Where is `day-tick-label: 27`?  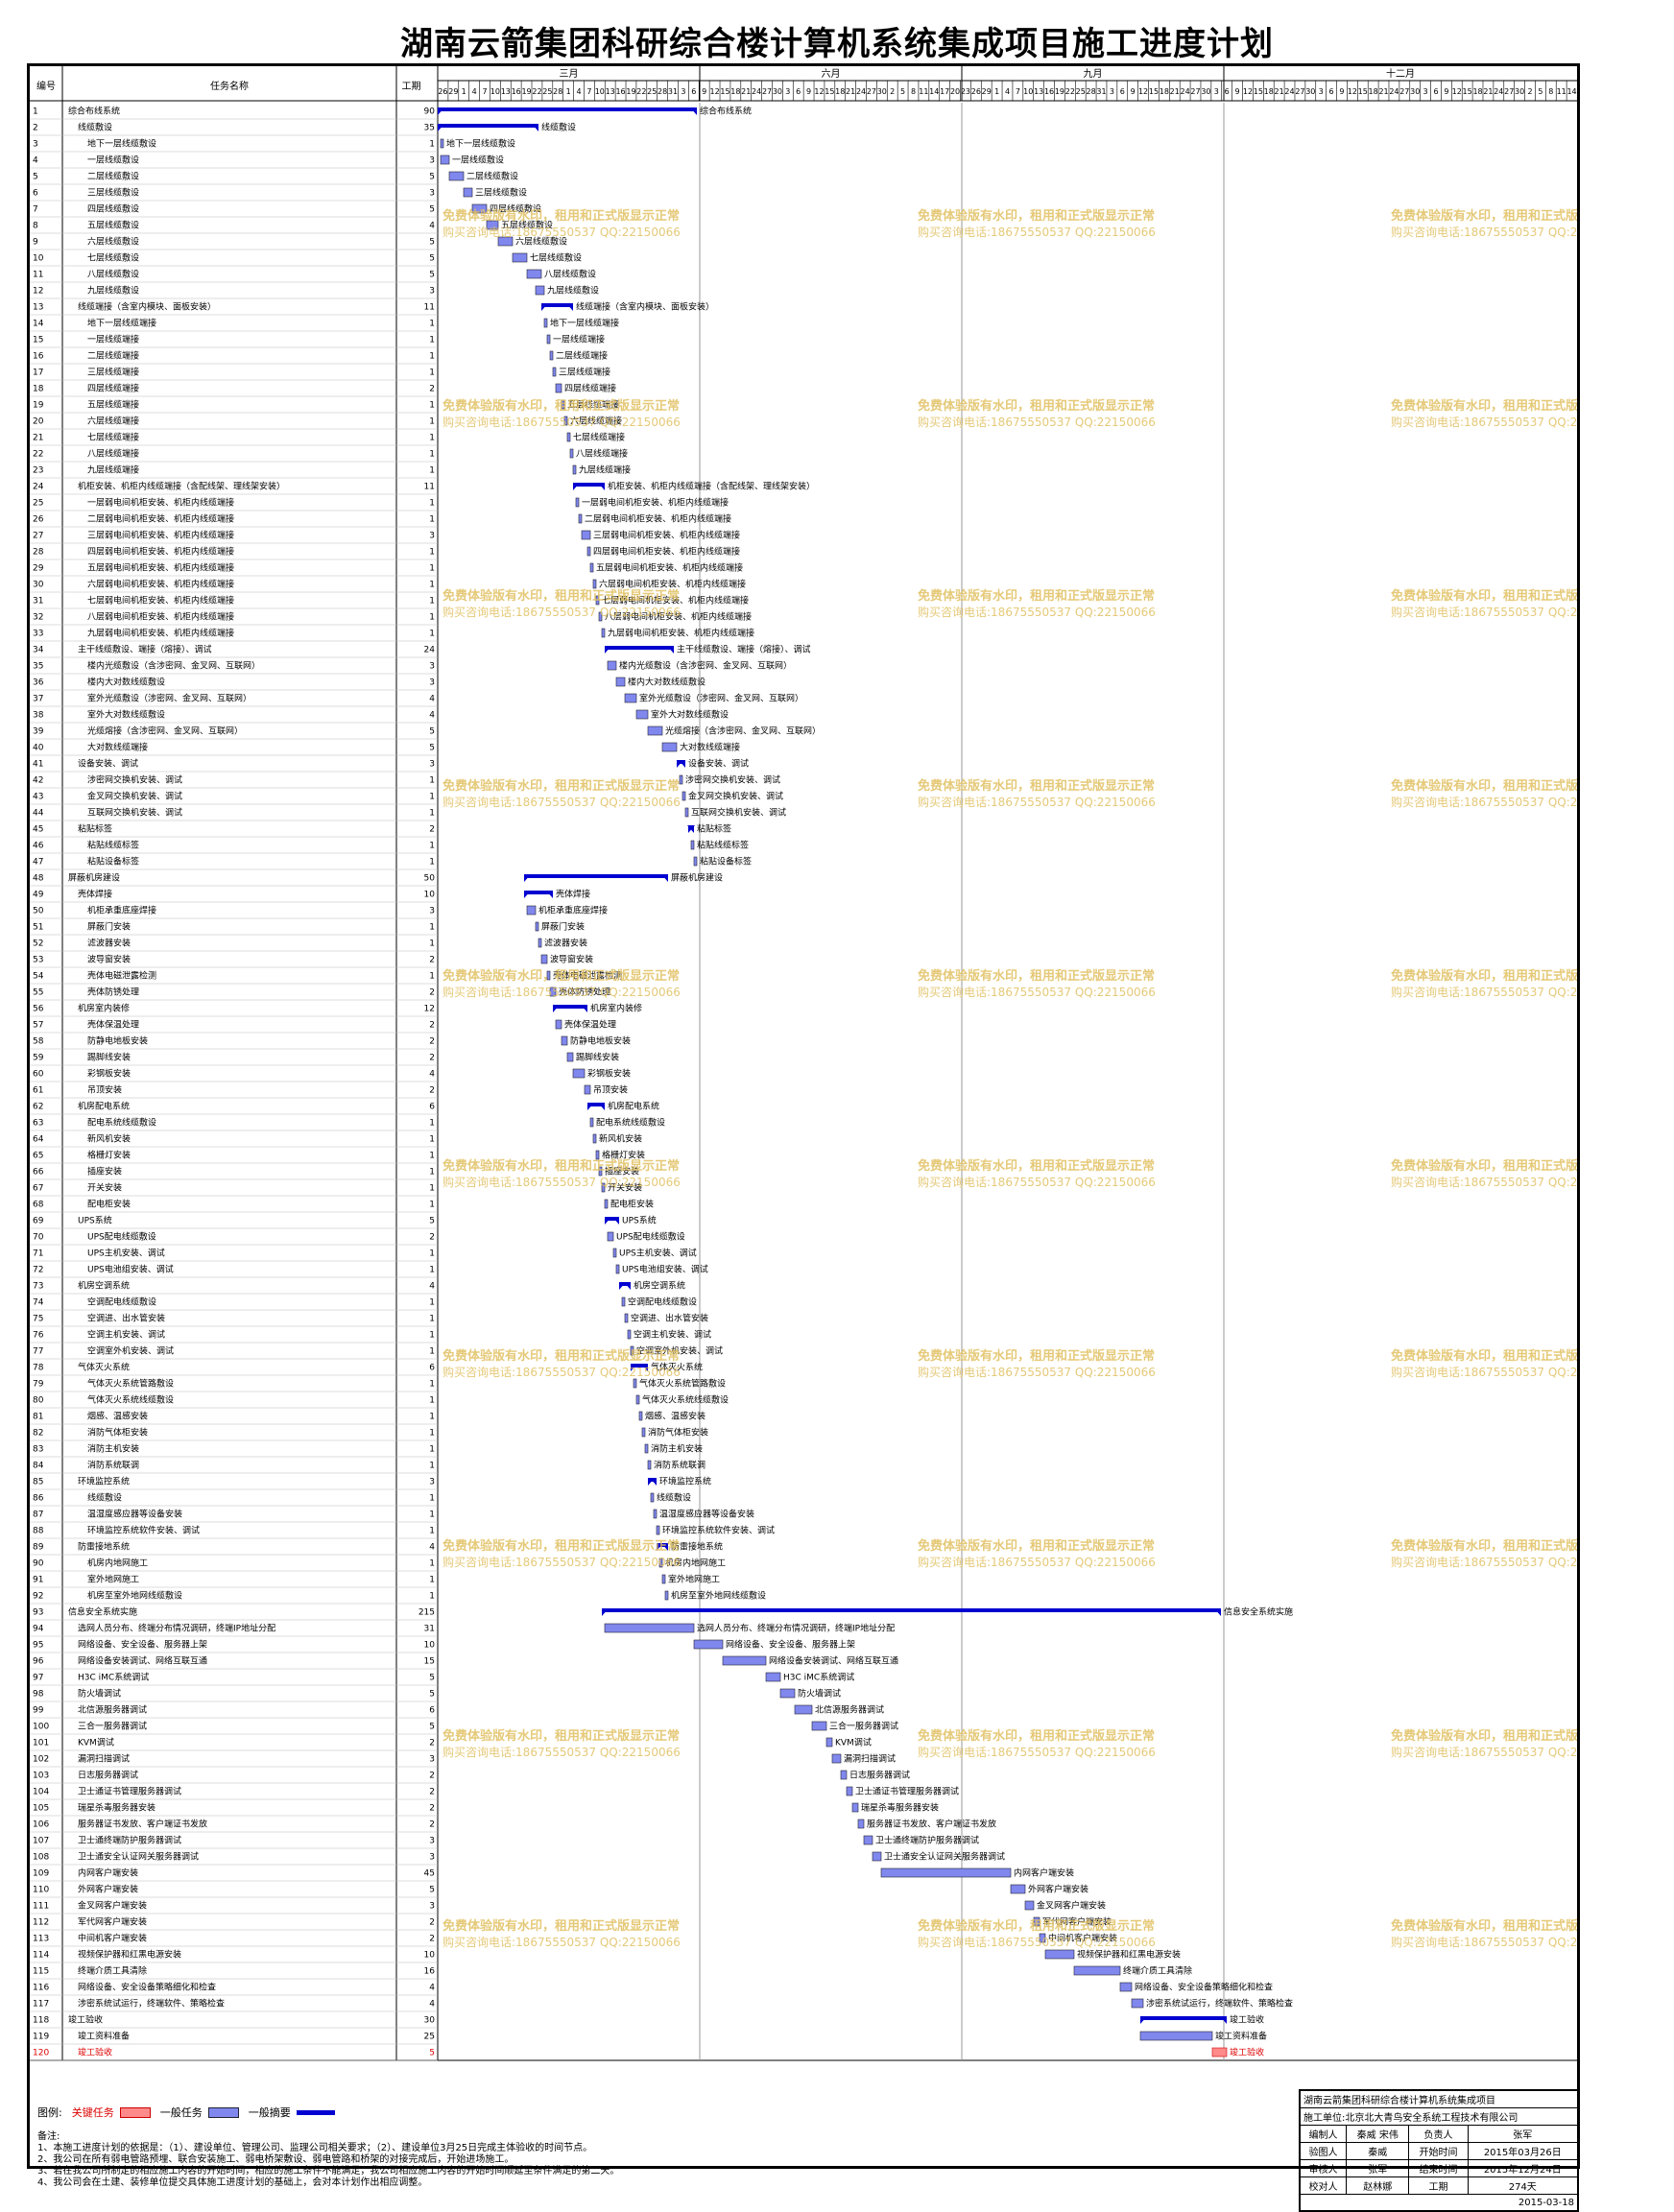
day-tick-label: 27 is located at coordinates (1509, 91).